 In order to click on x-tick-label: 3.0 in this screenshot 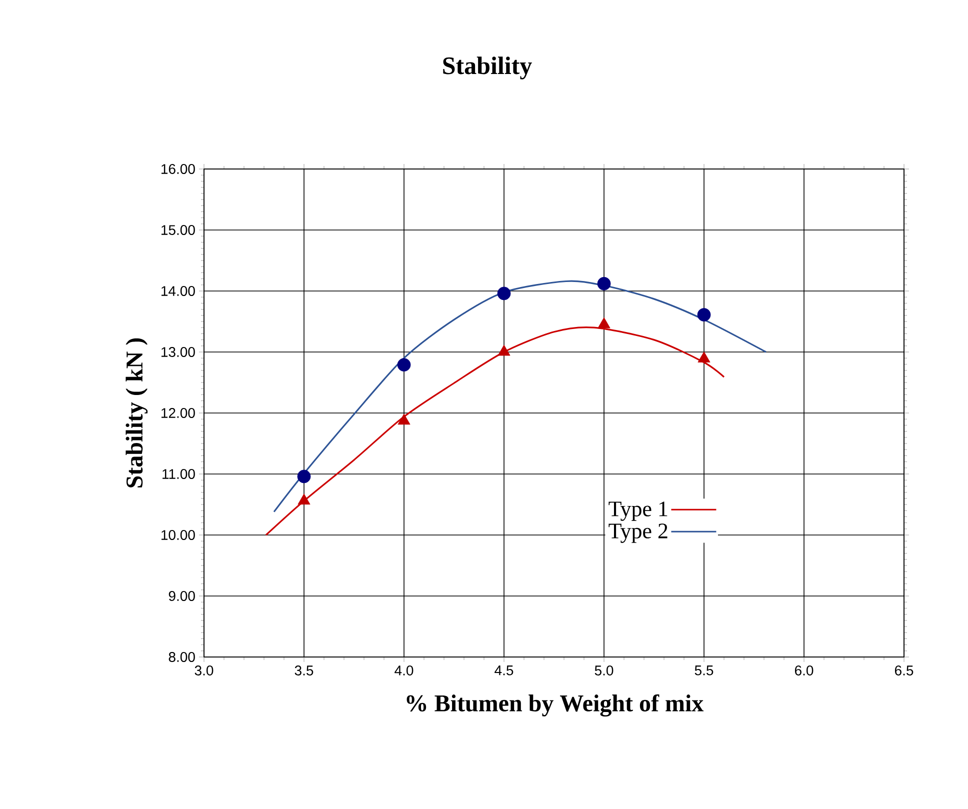, I will do `click(204, 671)`.